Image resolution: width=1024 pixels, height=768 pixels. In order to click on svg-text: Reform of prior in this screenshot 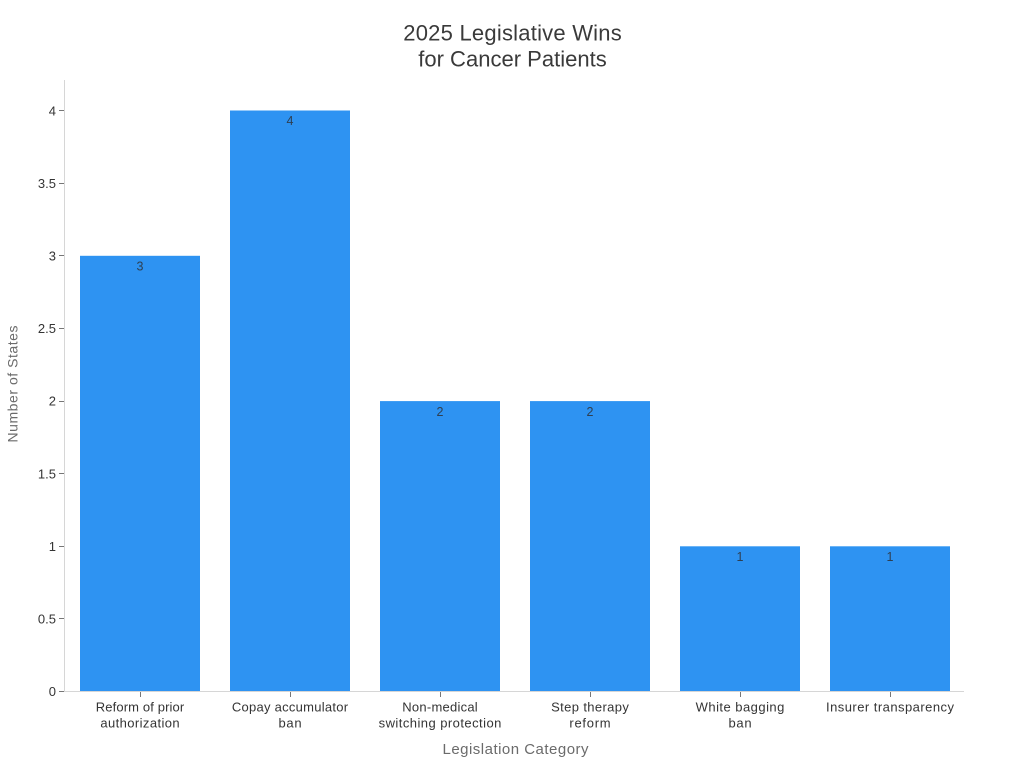, I will do `click(140, 707)`.